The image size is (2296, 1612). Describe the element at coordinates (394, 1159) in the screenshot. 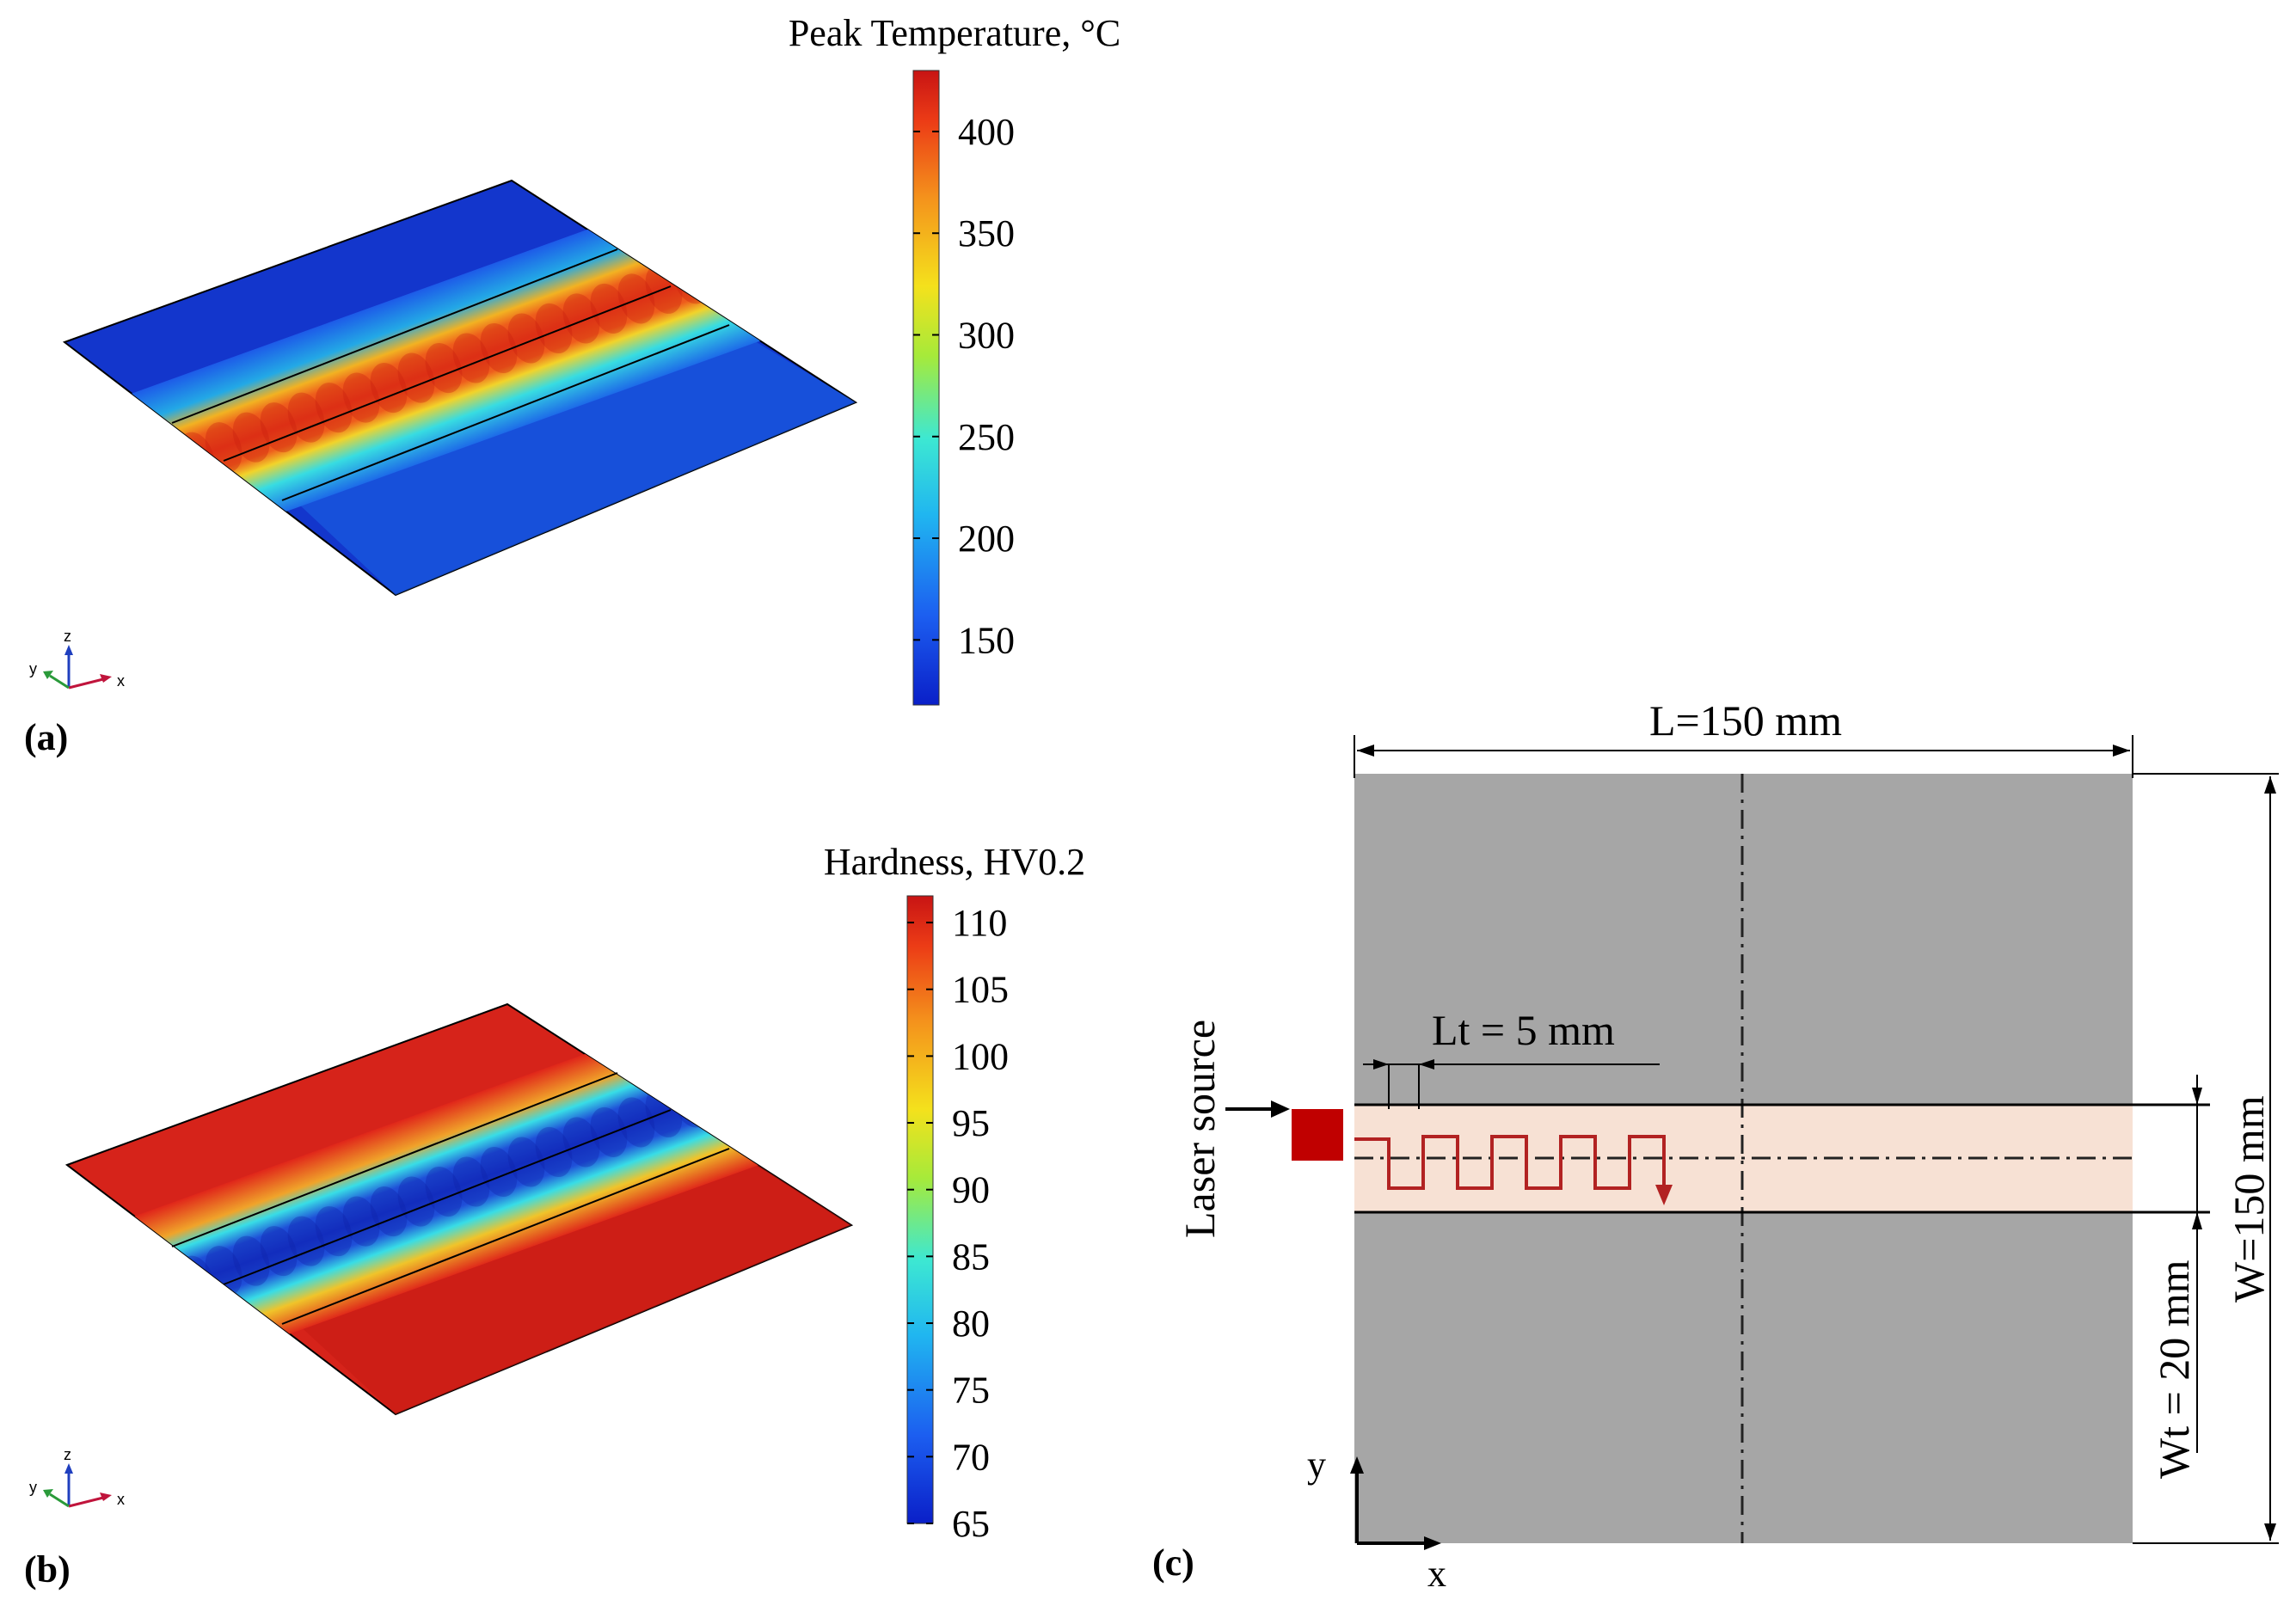

I see `track-line-upper-b` at that location.